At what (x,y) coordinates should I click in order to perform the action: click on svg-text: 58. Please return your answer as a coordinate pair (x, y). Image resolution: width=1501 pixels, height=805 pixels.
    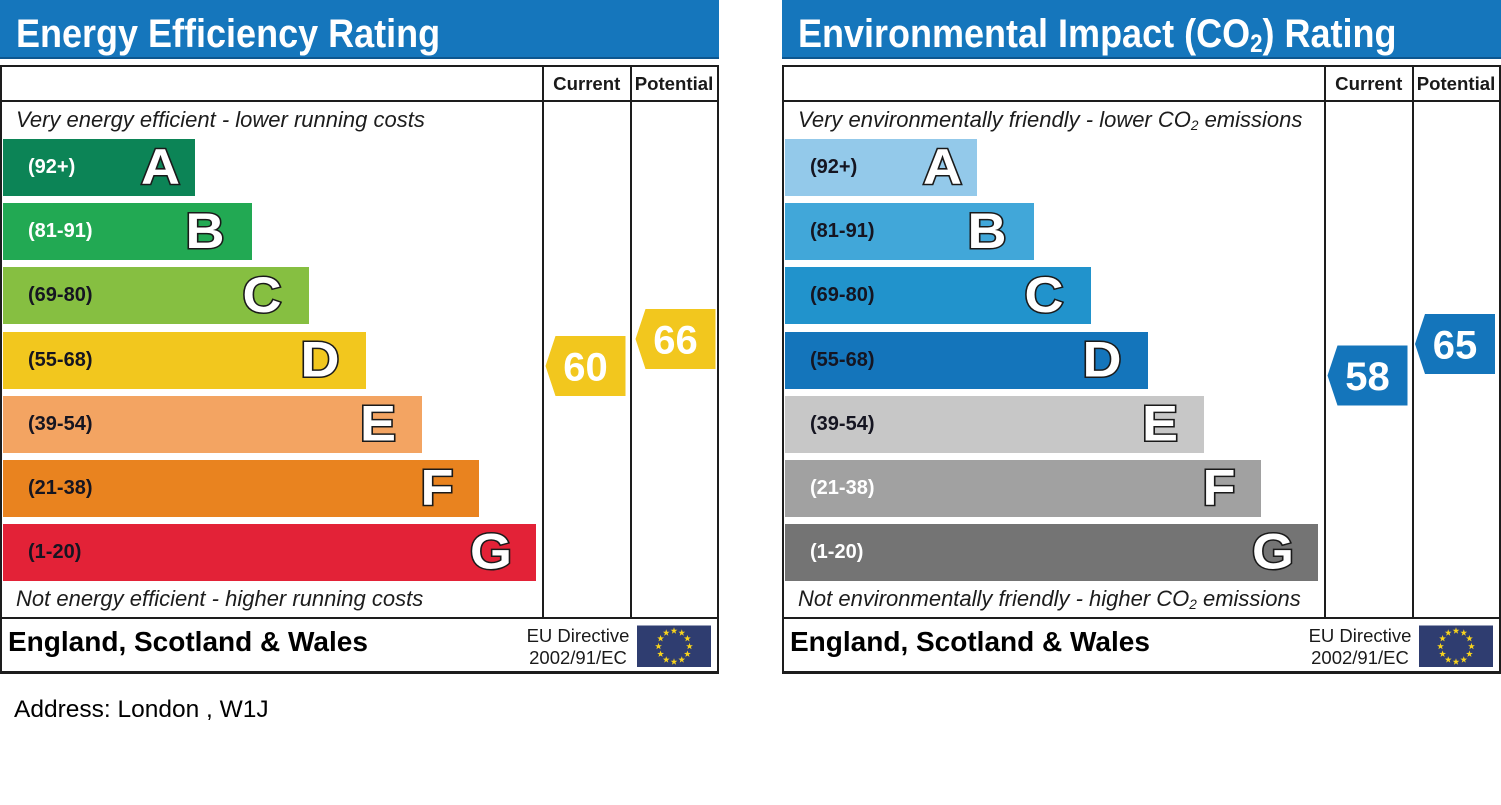
    Looking at the image, I should click on (1367, 377).